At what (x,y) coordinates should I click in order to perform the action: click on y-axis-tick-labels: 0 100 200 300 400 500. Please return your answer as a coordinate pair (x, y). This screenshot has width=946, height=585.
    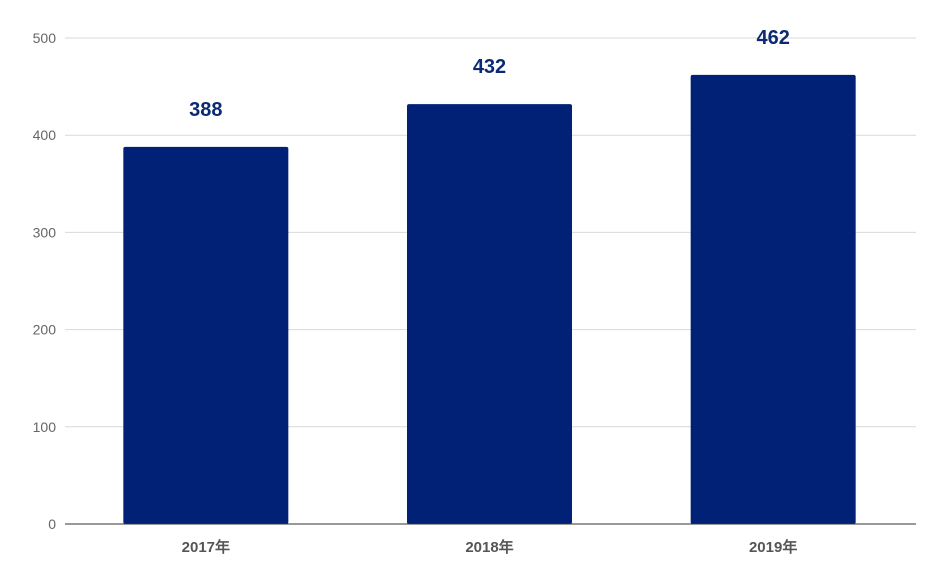
    Looking at the image, I should click on (45, 281).